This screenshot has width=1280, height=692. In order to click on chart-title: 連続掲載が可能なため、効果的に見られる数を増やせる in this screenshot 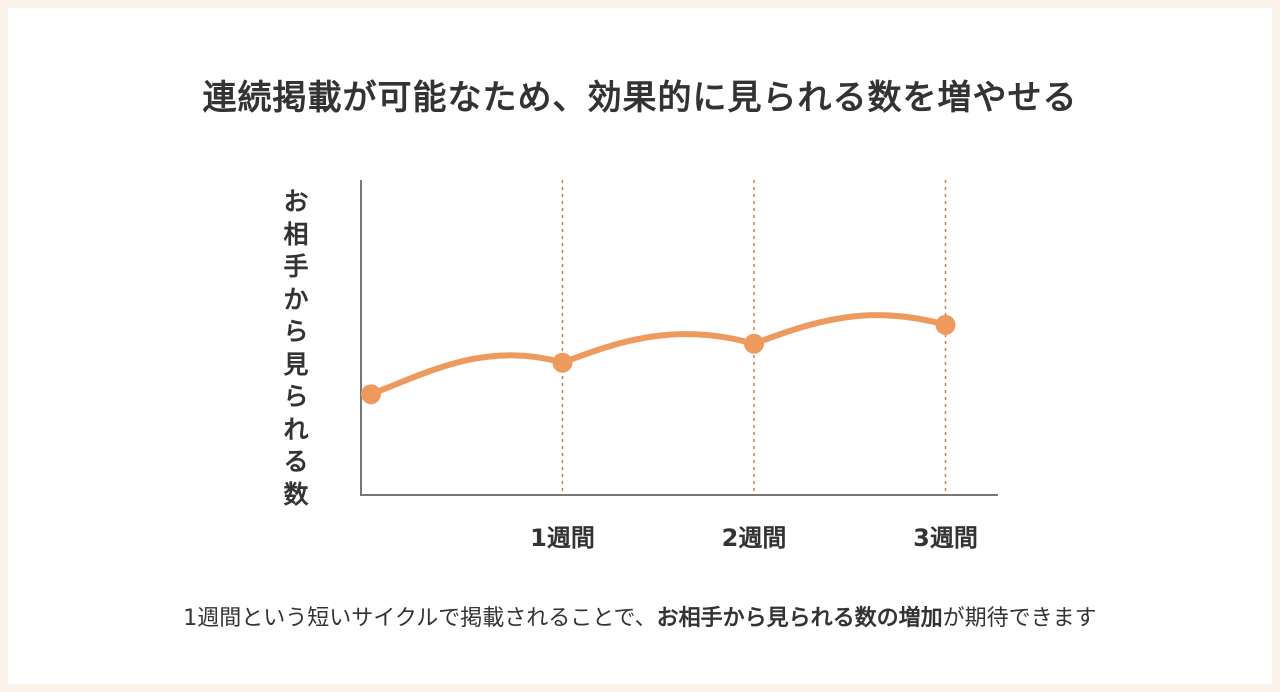, I will do `click(640, 98)`.